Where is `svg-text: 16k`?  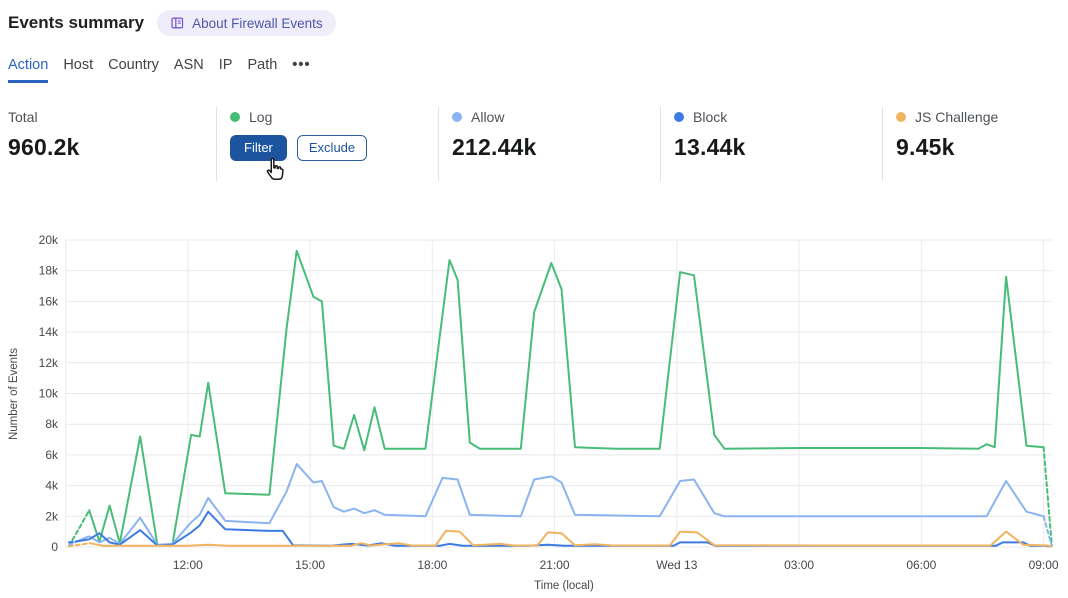 svg-text: 16k is located at coordinates (49, 301).